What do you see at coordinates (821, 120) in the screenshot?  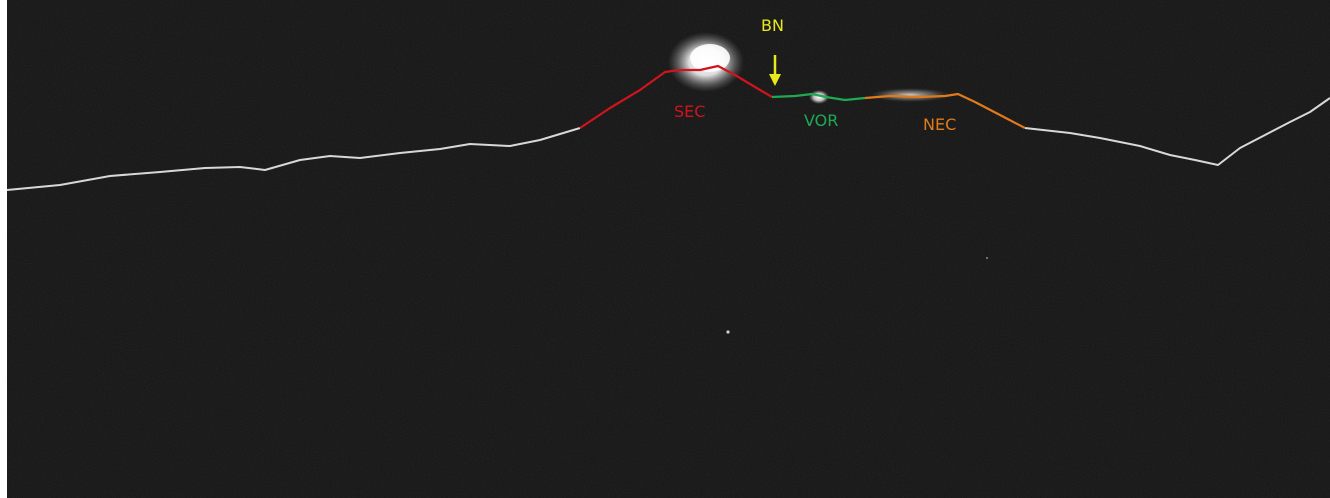 I see `vor-label: VOR` at bounding box center [821, 120].